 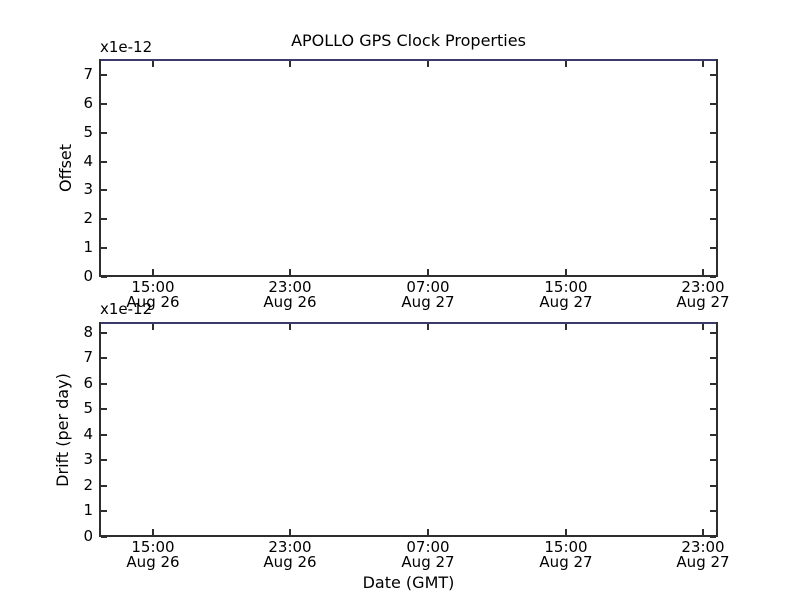 What do you see at coordinates (88, 332) in the screenshot?
I see `y-tick-label: 8` at bounding box center [88, 332].